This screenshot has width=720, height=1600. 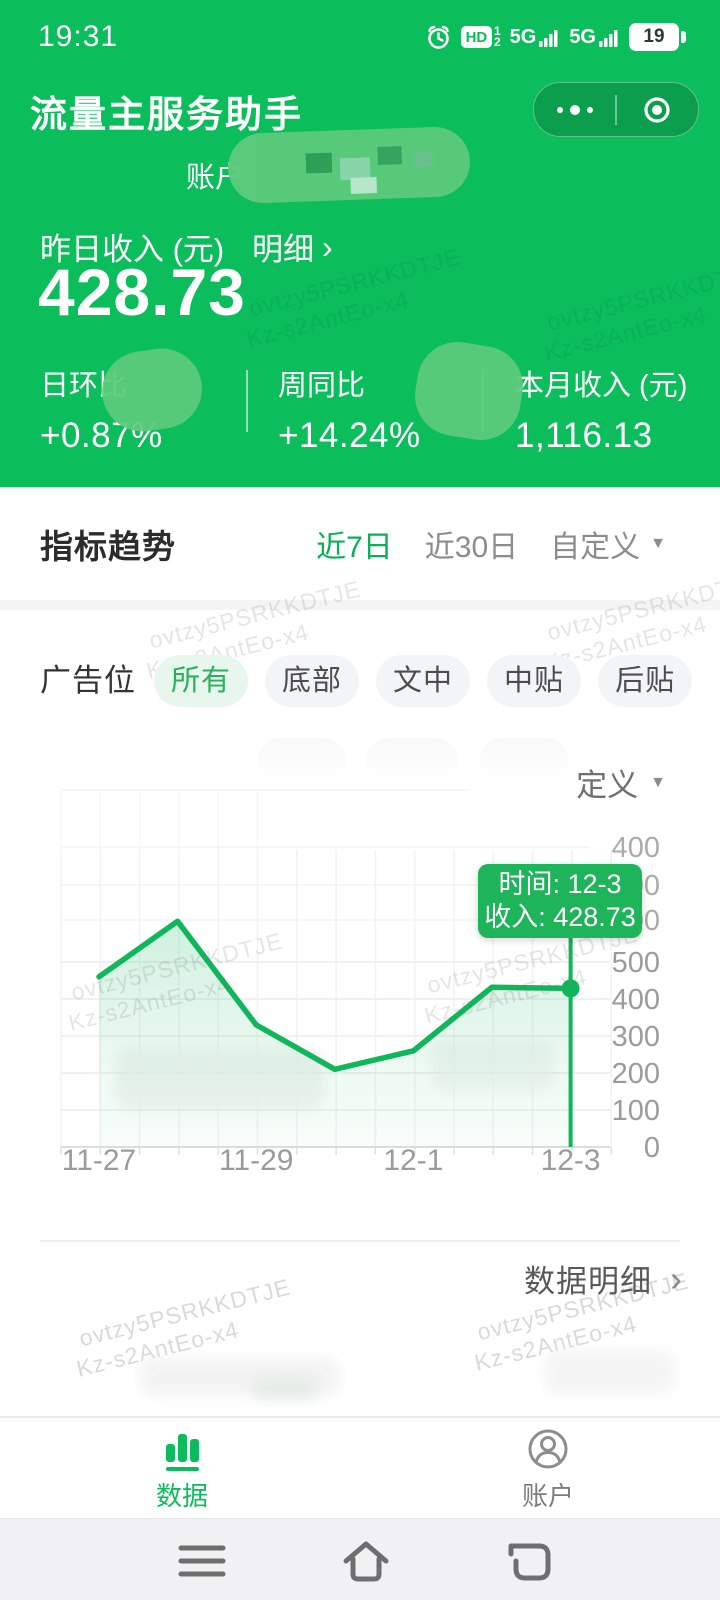 I want to click on data-detail-label: 数据明细, so click(x=588, y=1281).